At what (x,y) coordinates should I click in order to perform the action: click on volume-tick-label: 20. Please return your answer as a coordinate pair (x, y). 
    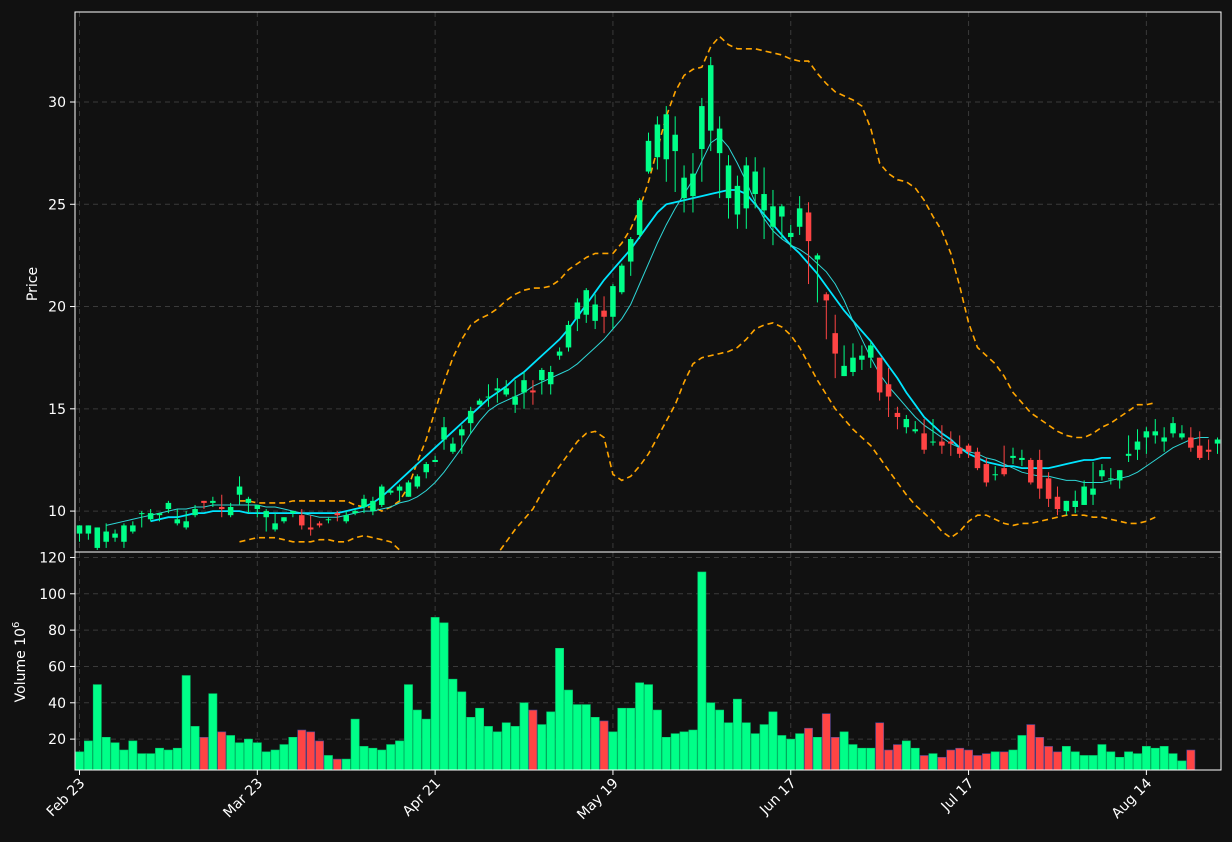
    Looking at the image, I should click on (57, 740).